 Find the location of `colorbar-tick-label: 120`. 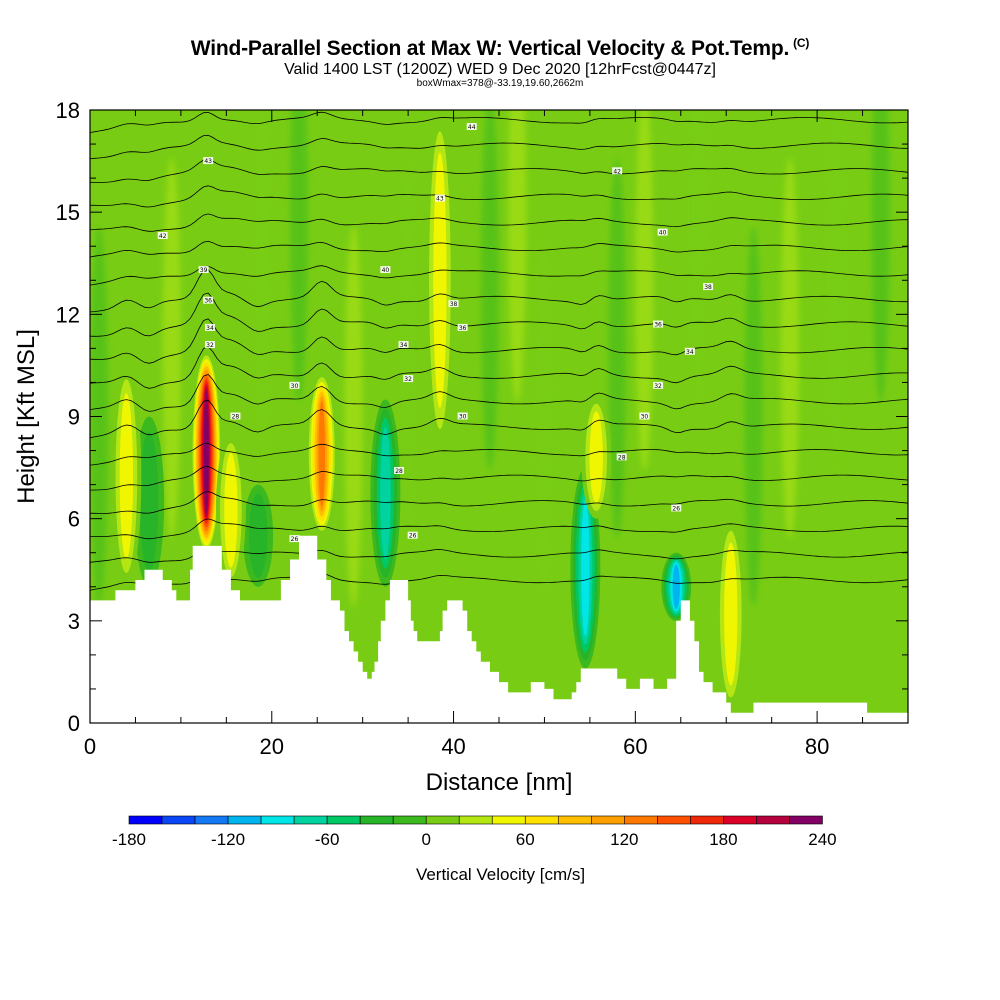

colorbar-tick-label: 120 is located at coordinates (624, 839).